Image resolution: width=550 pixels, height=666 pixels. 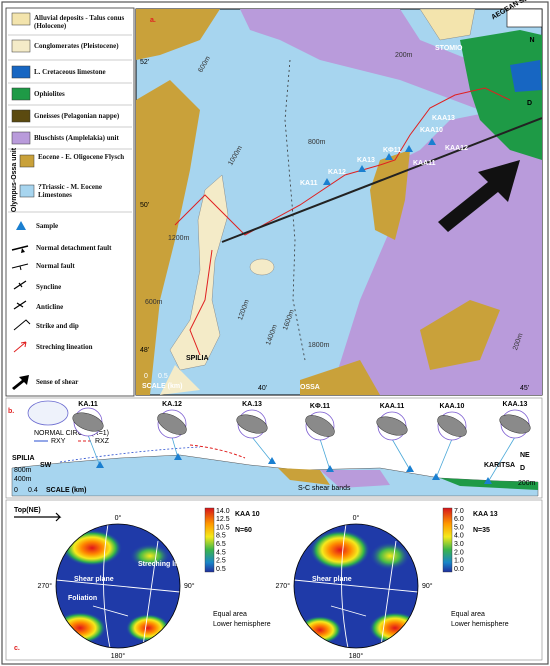 I want to click on colorbar-label: 12.5, so click(x=223, y=519).